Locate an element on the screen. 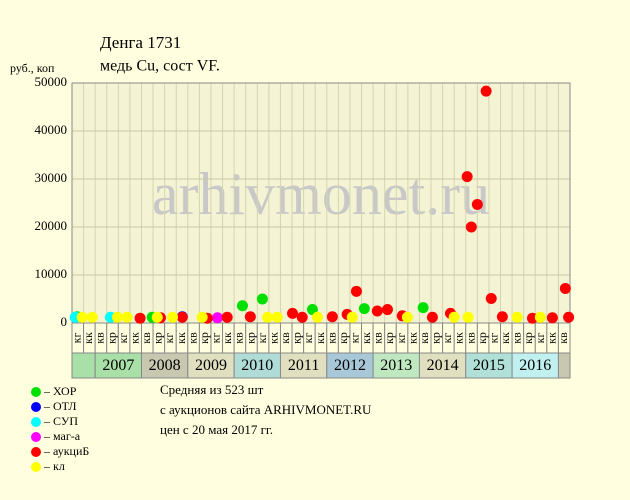  watermark: arhivmonet.ru is located at coordinates (321, 194).